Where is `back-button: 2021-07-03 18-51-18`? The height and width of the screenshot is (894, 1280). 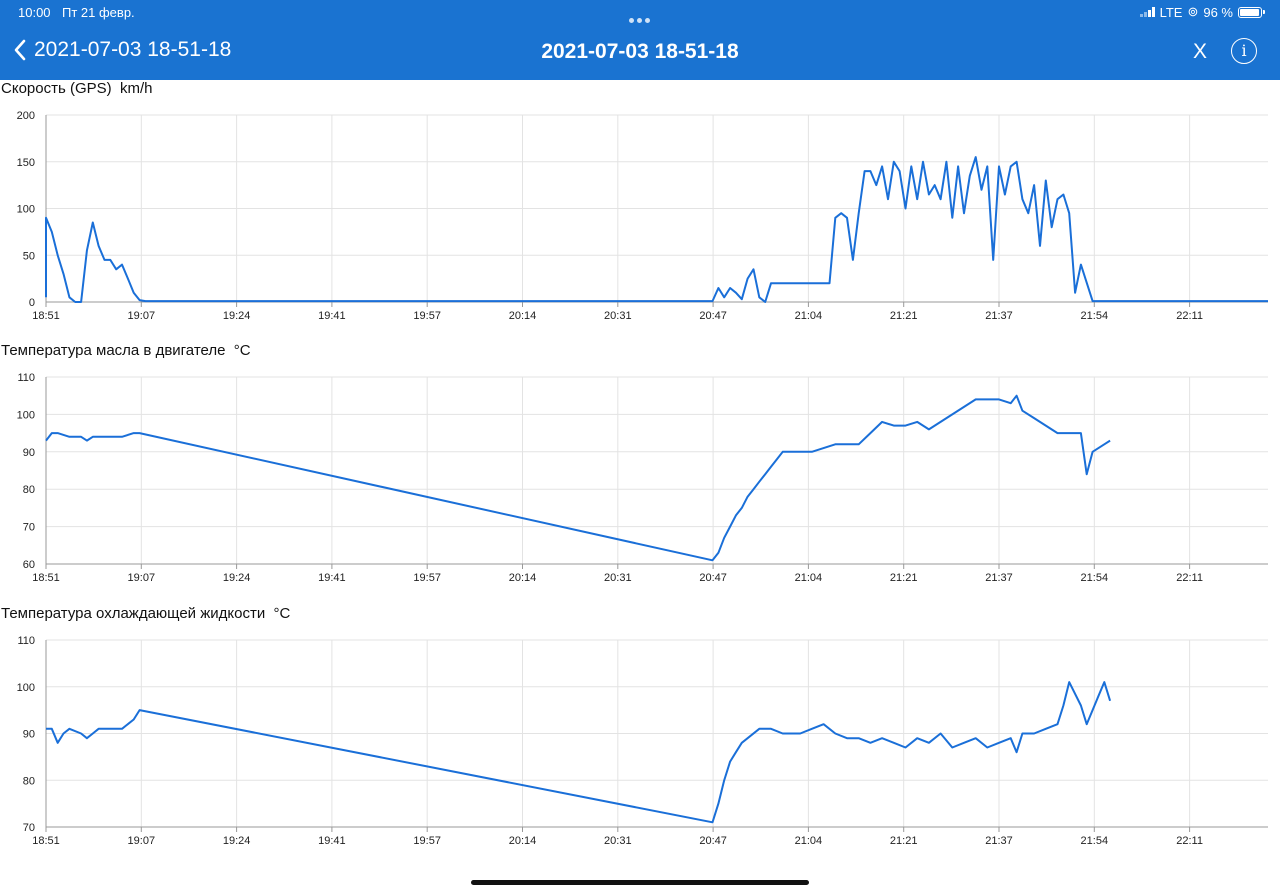 back-button: 2021-07-03 18-51-18 is located at coordinates (121, 50).